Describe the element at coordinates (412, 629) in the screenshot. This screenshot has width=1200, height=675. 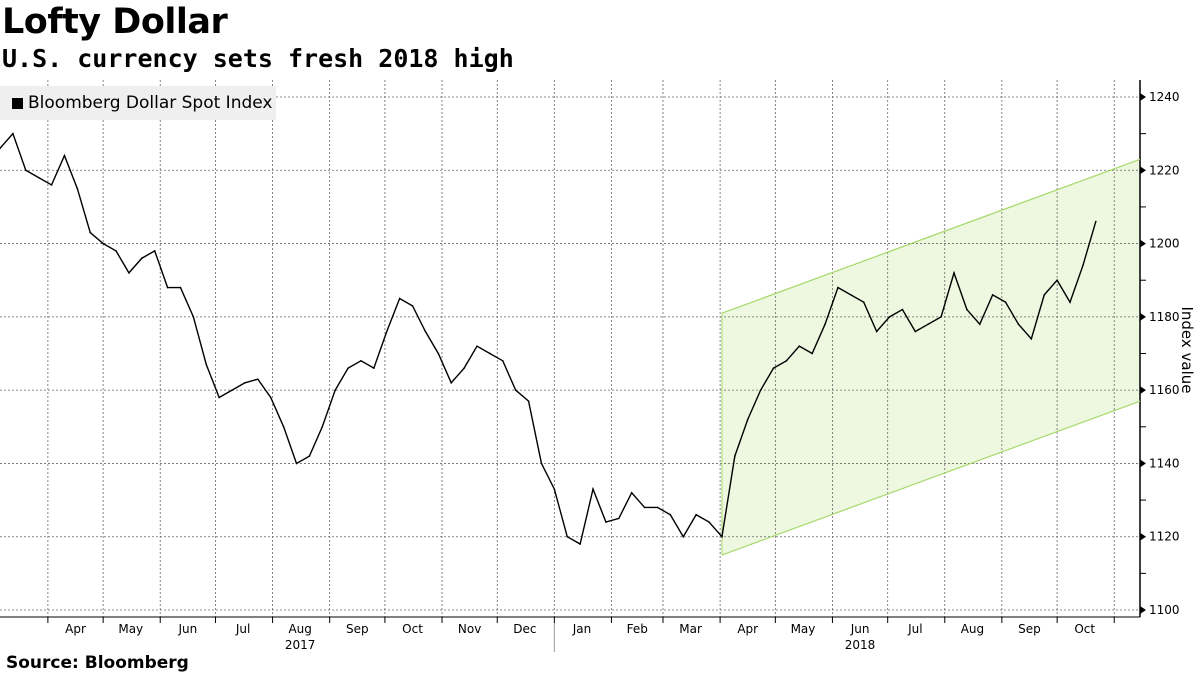
I see `x-tick-label: Oct` at that location.